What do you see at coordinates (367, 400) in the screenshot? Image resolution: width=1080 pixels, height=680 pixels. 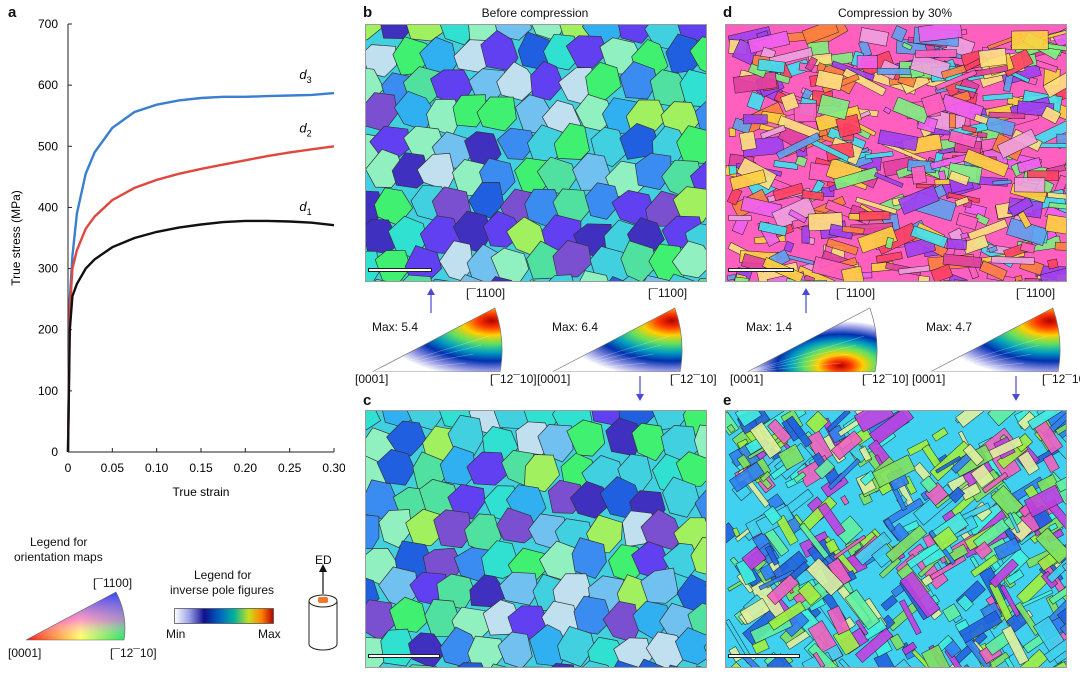 I see `panel-label-c: c` at bounding box center [367, 400].